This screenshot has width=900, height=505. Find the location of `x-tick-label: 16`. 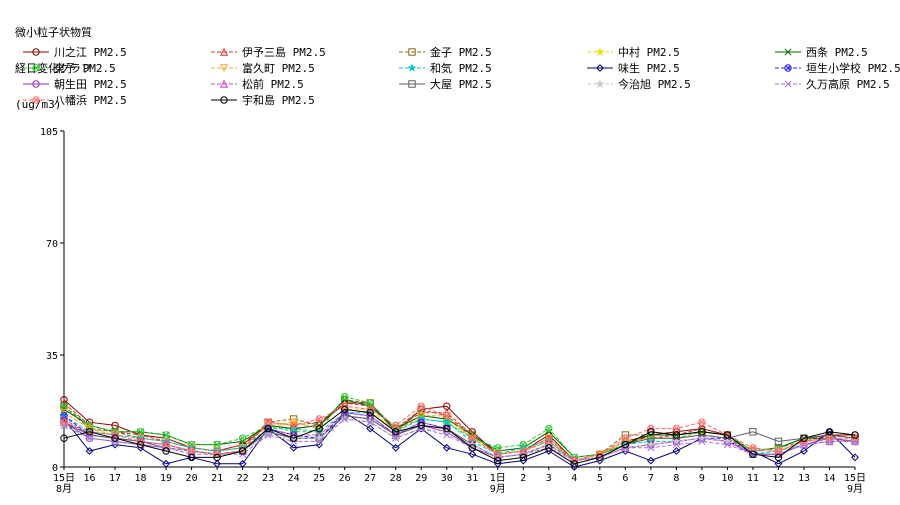

x-tick-label: 16 is located at coordinates (89, 478).